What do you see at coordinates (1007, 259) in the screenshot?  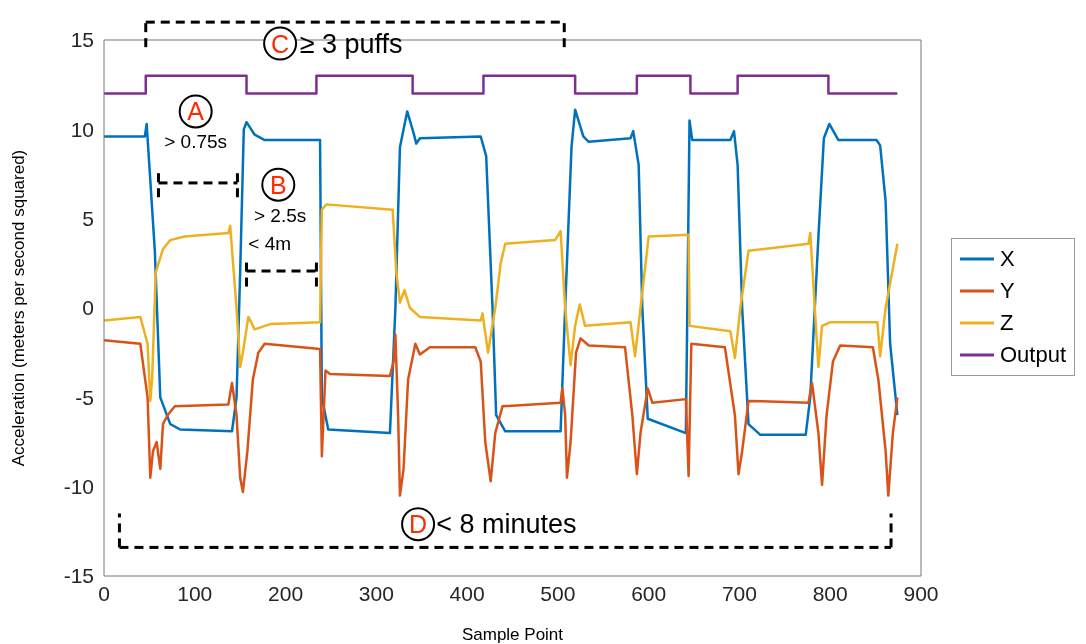 I see `legend-label: X` at bounding box center [1007, 259].